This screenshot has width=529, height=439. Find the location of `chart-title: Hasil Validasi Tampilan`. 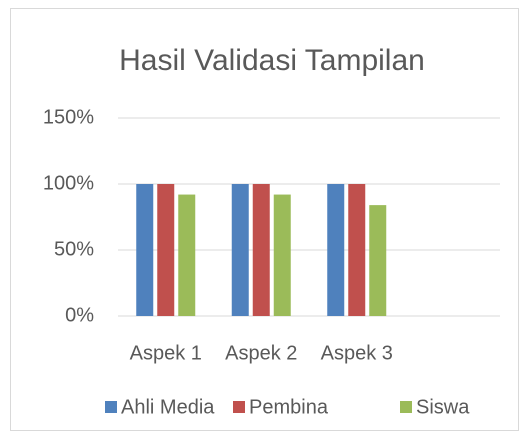

chart-title: Hasil Validasi Tampilan is located at coordinates (272, 60).